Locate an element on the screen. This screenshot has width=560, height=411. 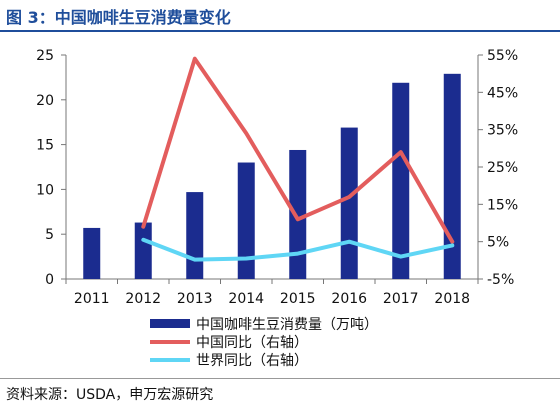
right-tick-label: 25% is located at coordinates (502, 168).